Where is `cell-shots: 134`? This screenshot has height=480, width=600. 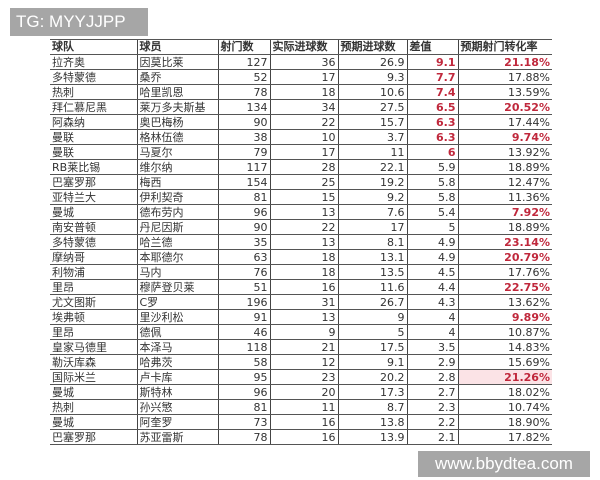 cell-shots: 134 is located at coordinates (243, 107).